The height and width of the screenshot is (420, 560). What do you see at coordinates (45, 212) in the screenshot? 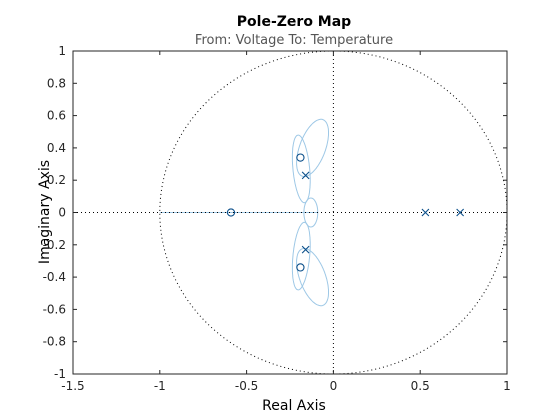
I see `y-axis-label: Imaginary Axis` at bounding box center [45, 212].